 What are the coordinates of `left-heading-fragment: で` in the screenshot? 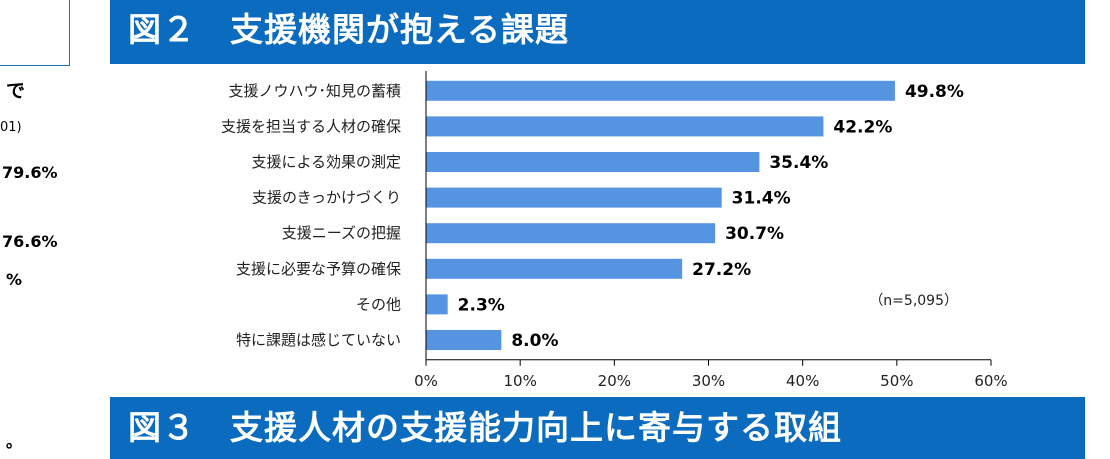 It's located at (16, 91).